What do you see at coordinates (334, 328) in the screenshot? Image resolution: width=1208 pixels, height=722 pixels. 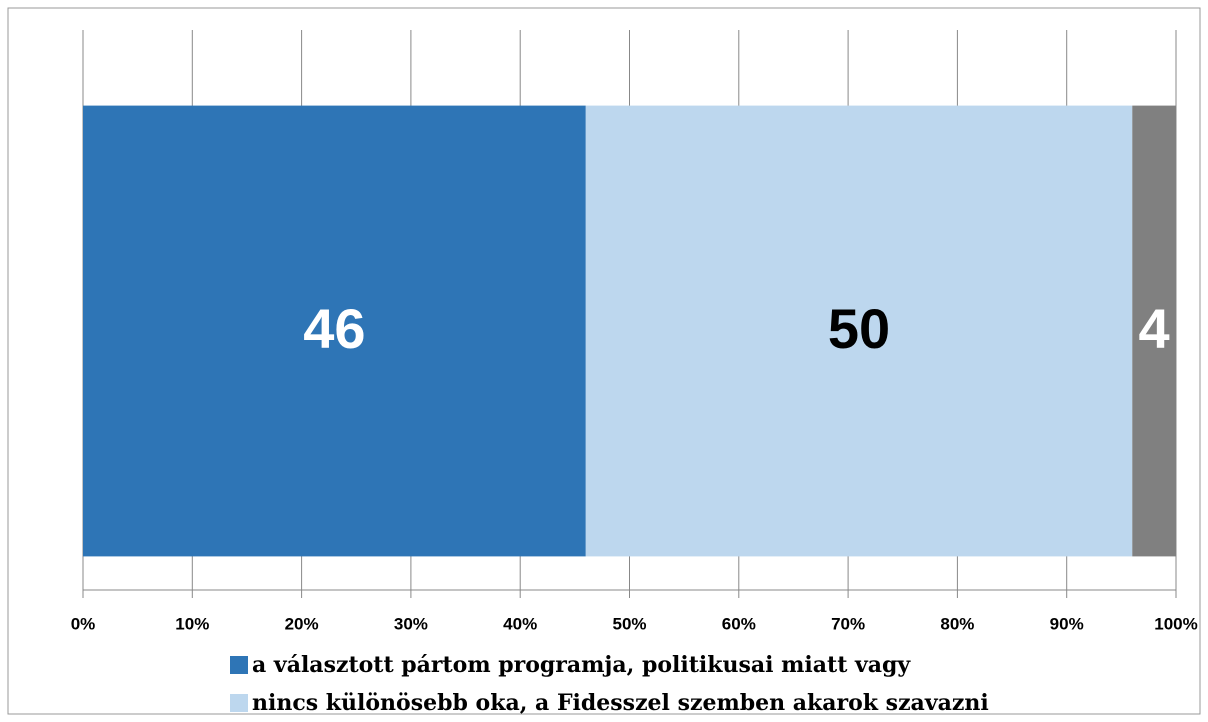 I see `data-label: 46` at bounding box center [334, 328].